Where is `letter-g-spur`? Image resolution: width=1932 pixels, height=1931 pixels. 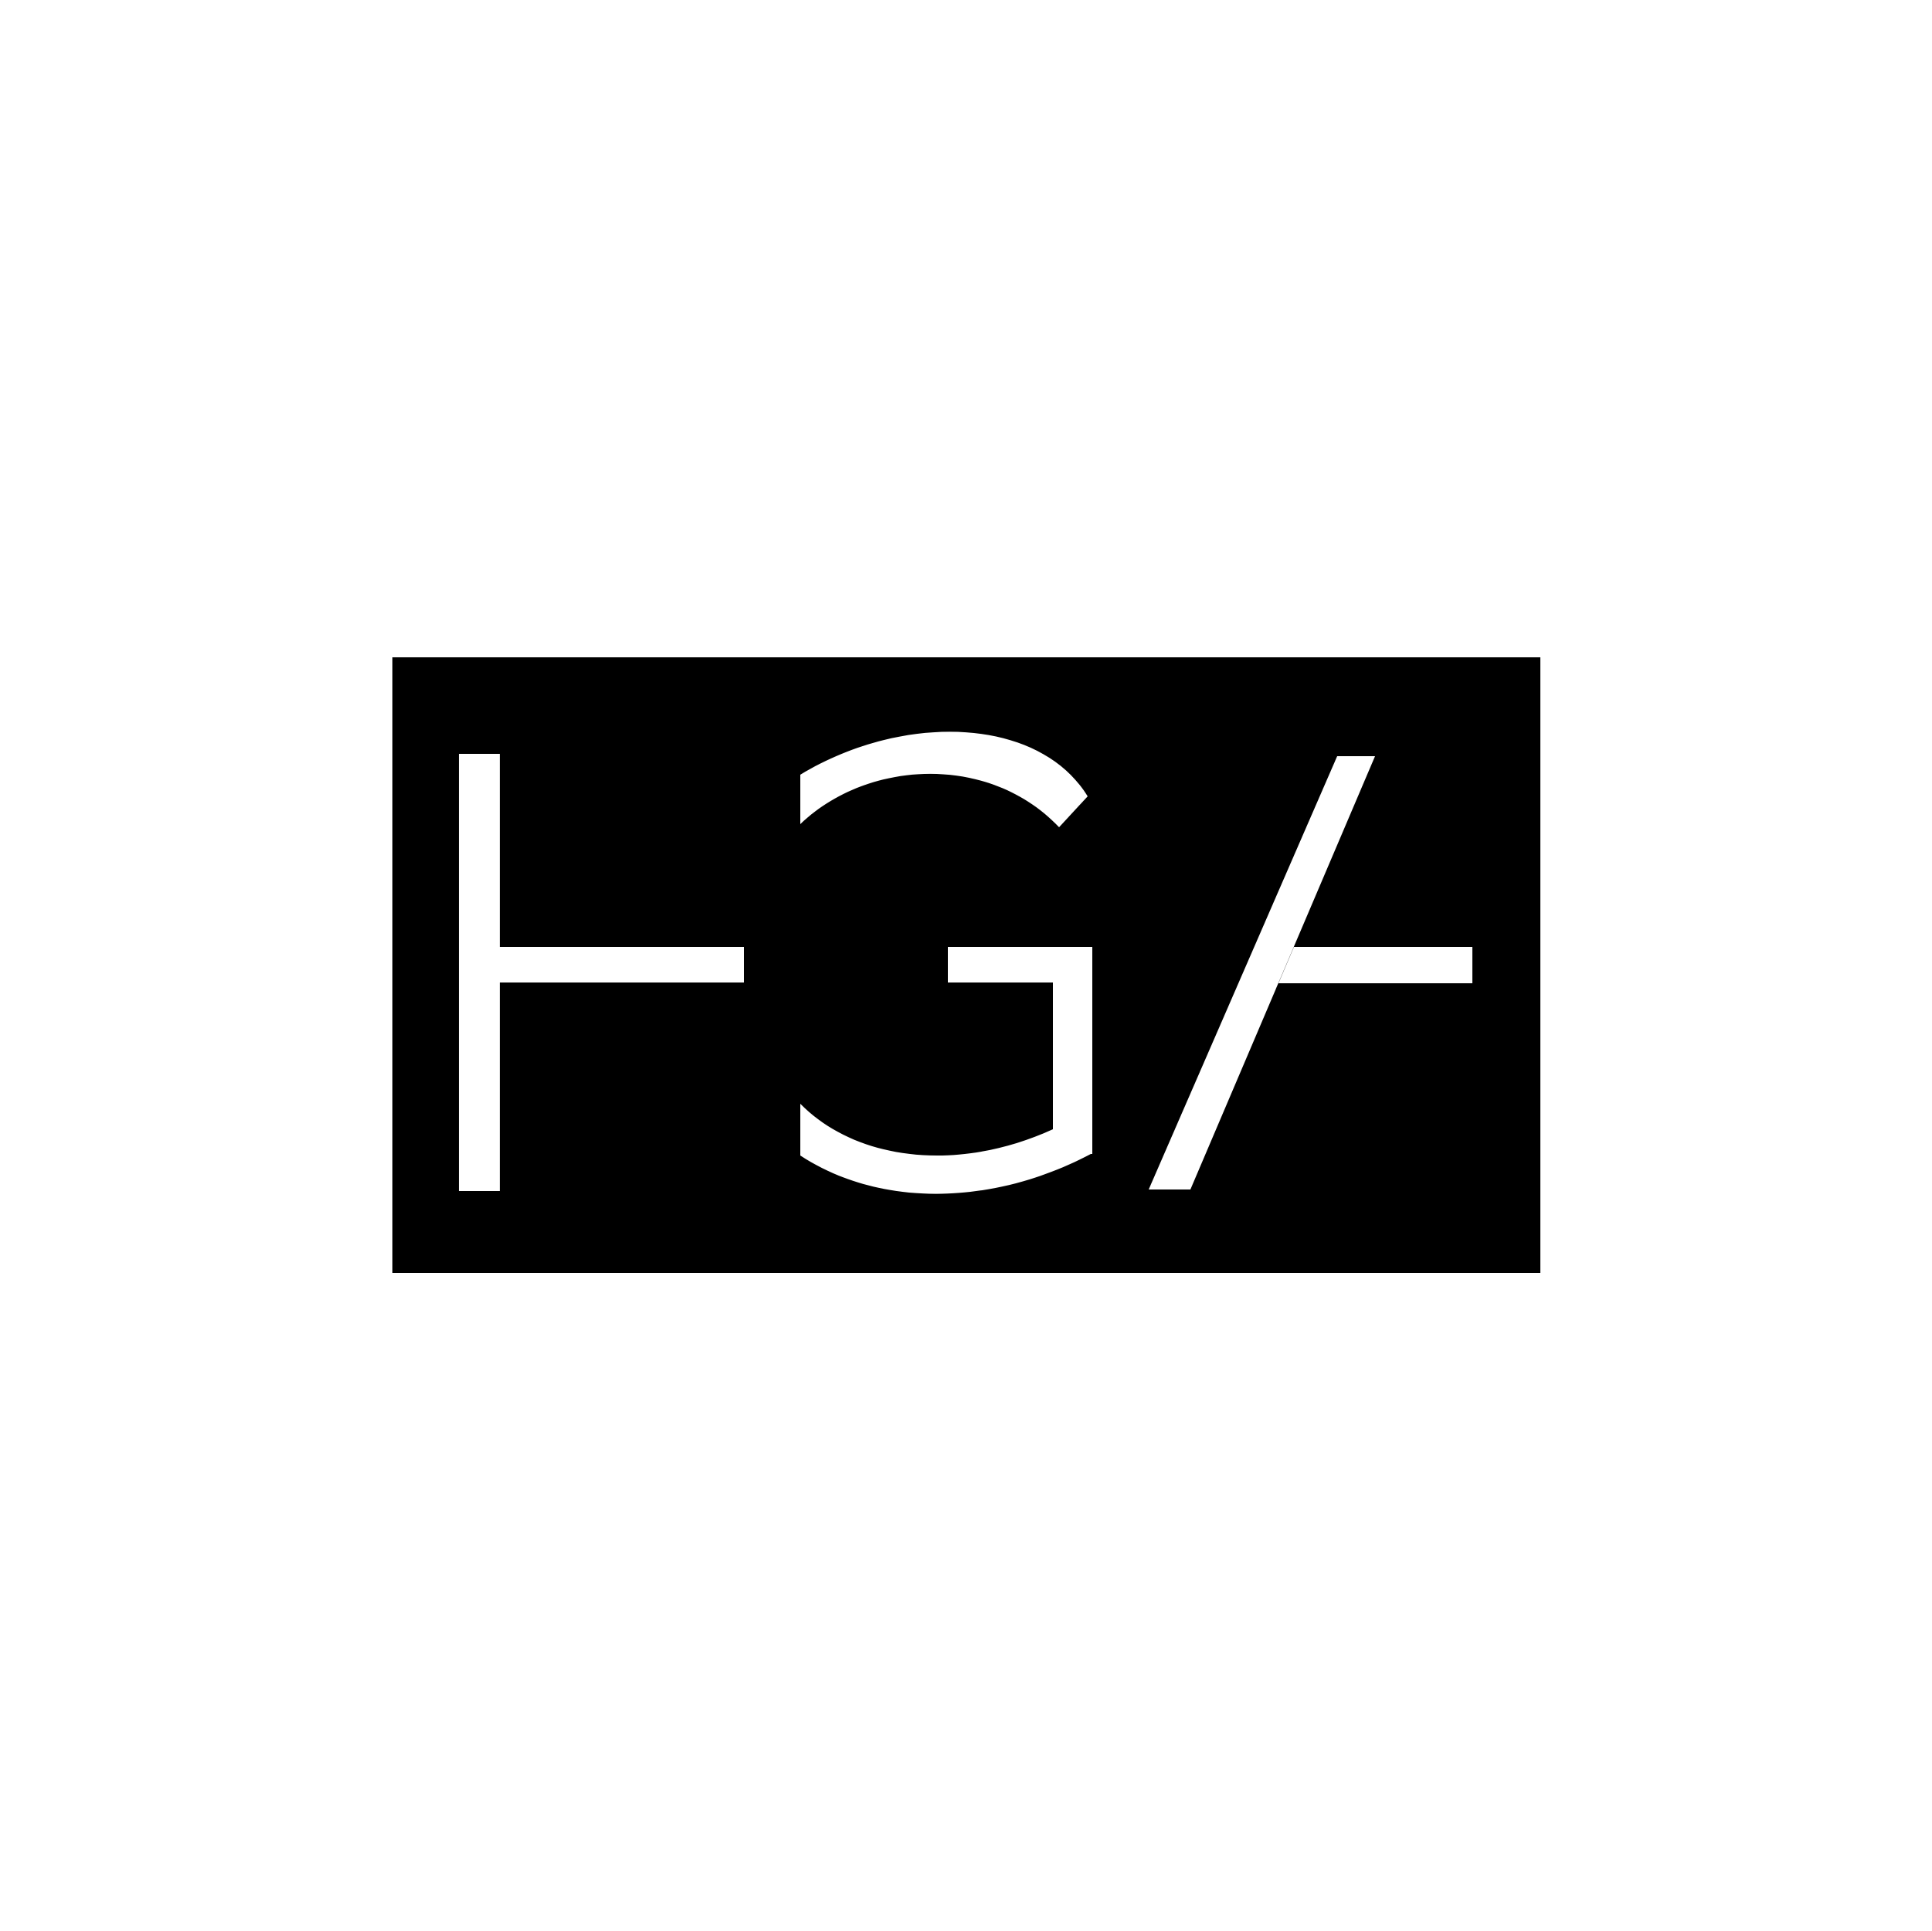
letter-g-spur is located at coordinates (1073, 1050).